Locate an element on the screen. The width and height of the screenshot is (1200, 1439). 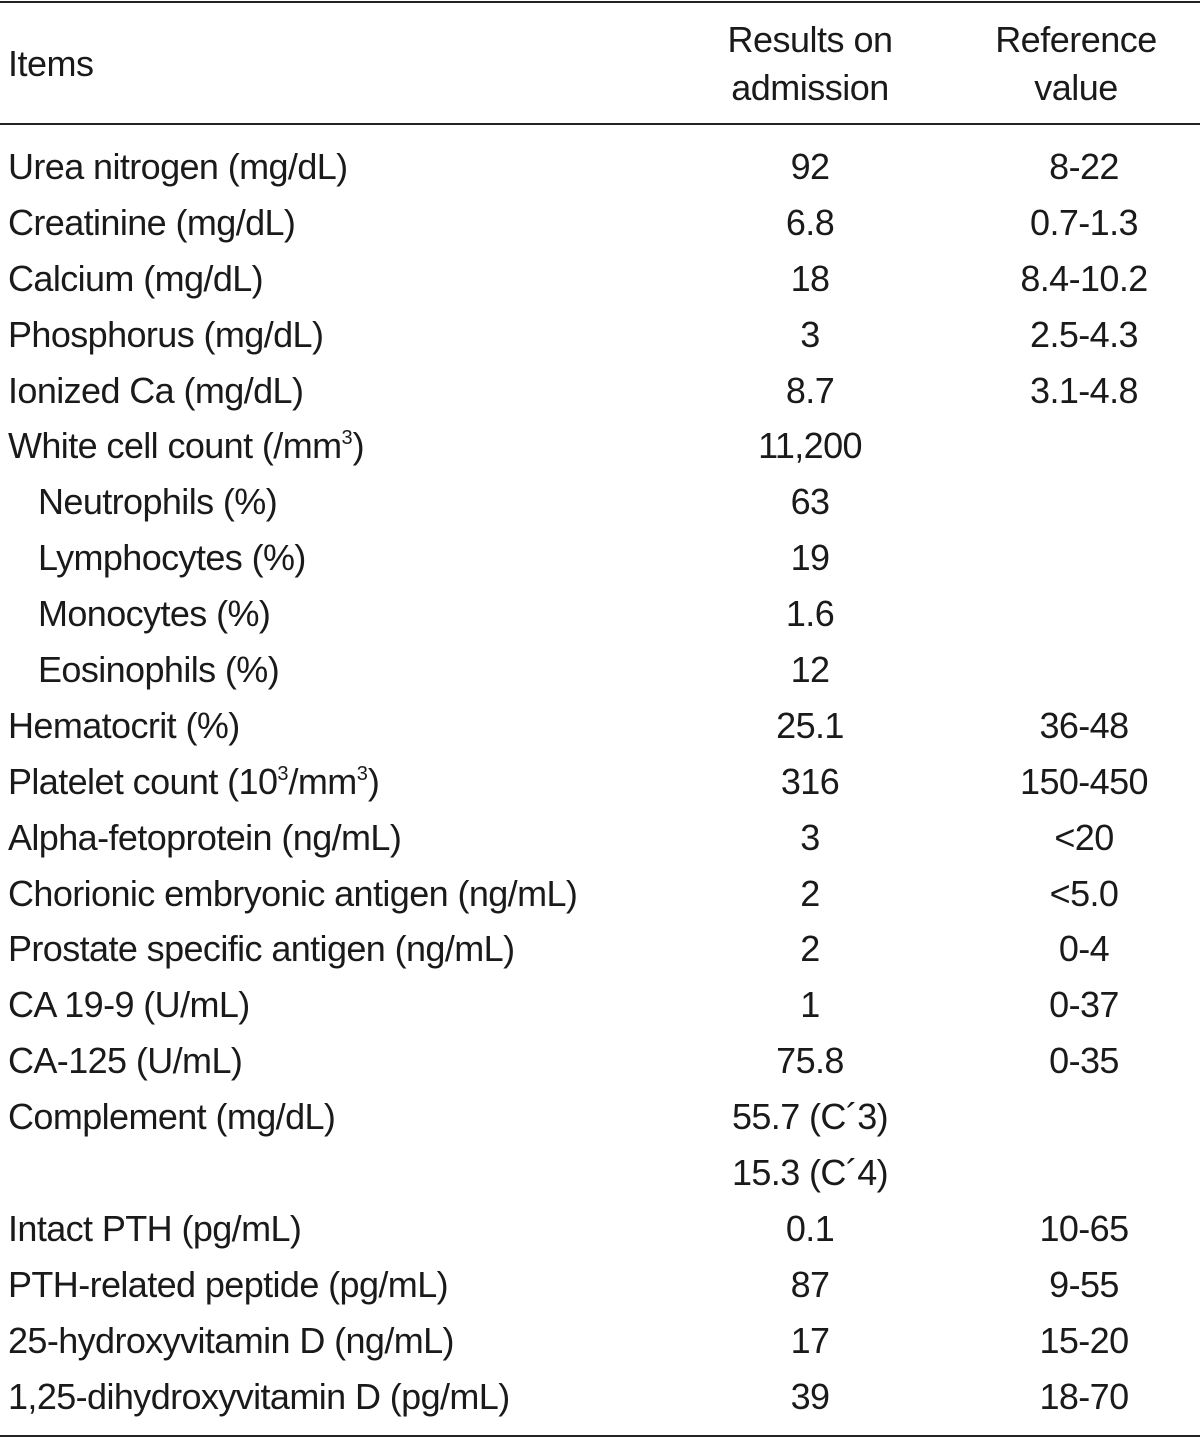
table-row: Ionized Ca (mg/dL) 8.7 3.1-4.8 is located at coordinates (600, 391).